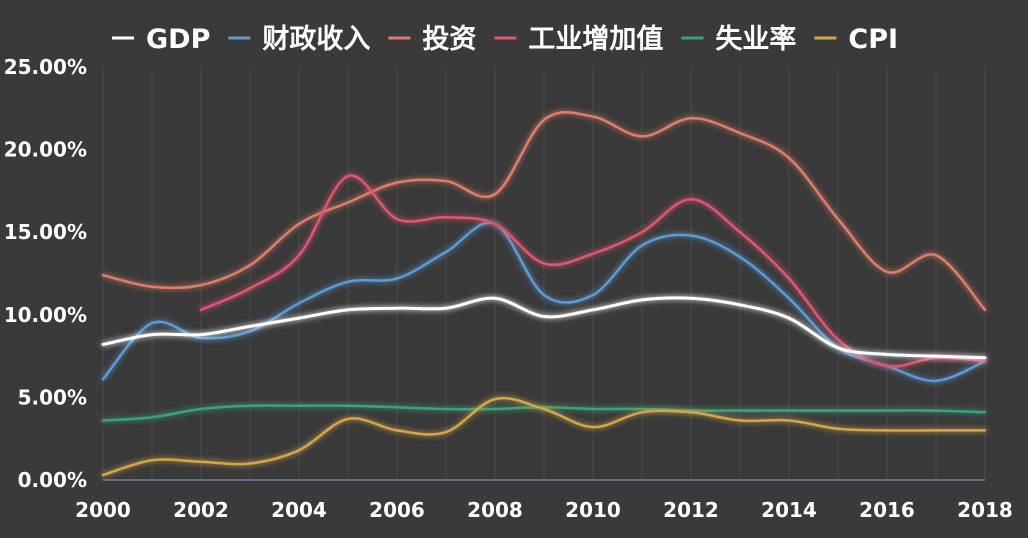 The image size is (1028, 538). I want to click on x-tick-label: 2008, so click(495, 510).